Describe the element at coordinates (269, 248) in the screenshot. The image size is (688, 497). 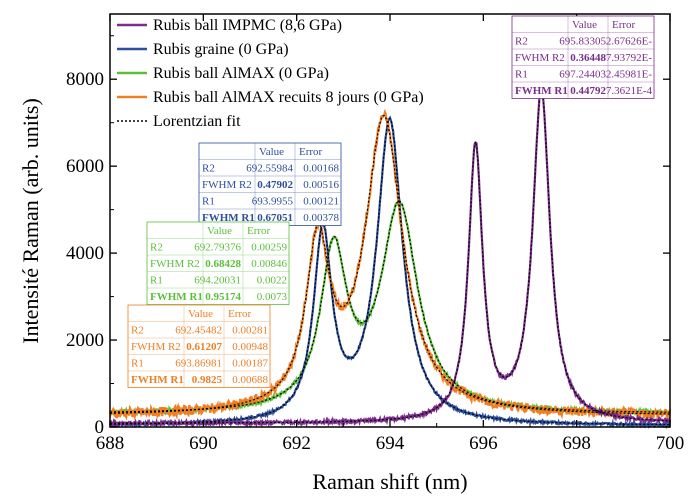
I see `fit-table-error: 0.00259` at that location.